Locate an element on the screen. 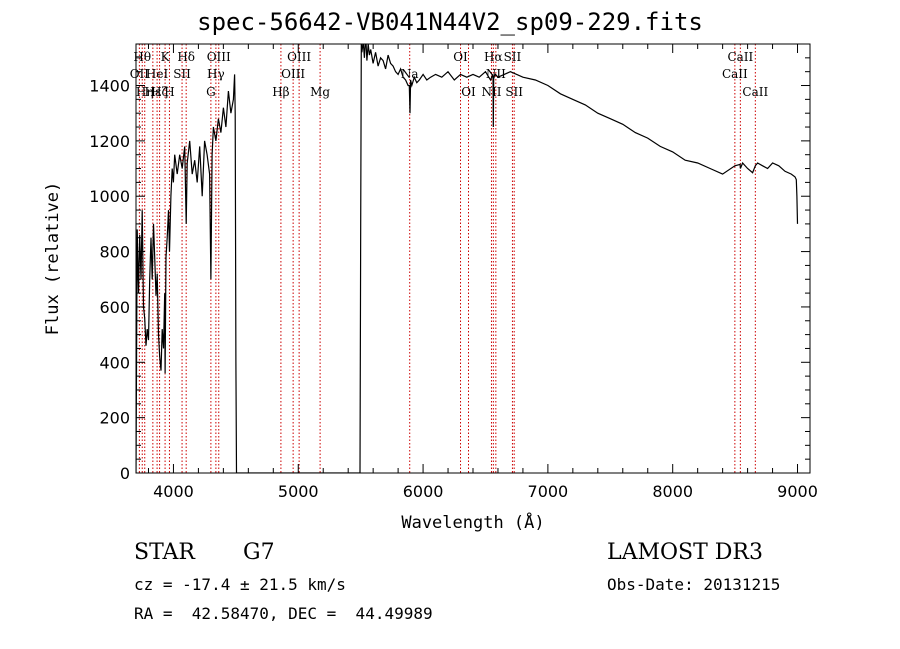 Image resolution: width=900 pixels, height=649 pixels. y-tick-label-1400: 1400 is located at coordinates (109, 86).